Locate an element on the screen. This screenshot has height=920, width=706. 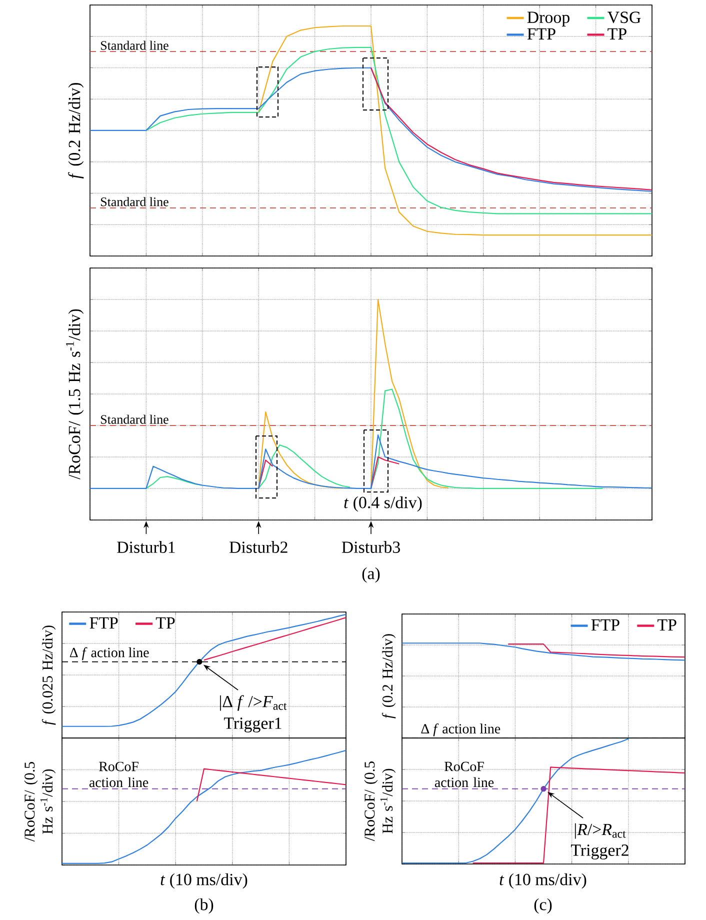
legend-label: VSG is located at coordinates (624, 18).